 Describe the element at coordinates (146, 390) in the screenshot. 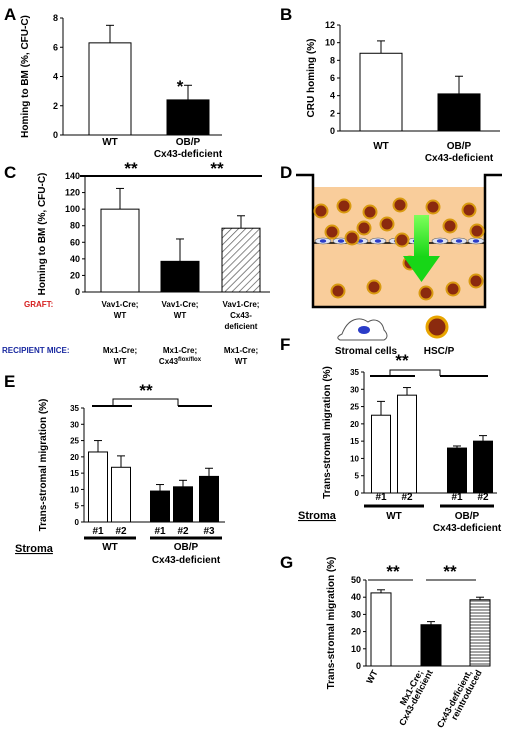

I see `significance-e: **` at that location.